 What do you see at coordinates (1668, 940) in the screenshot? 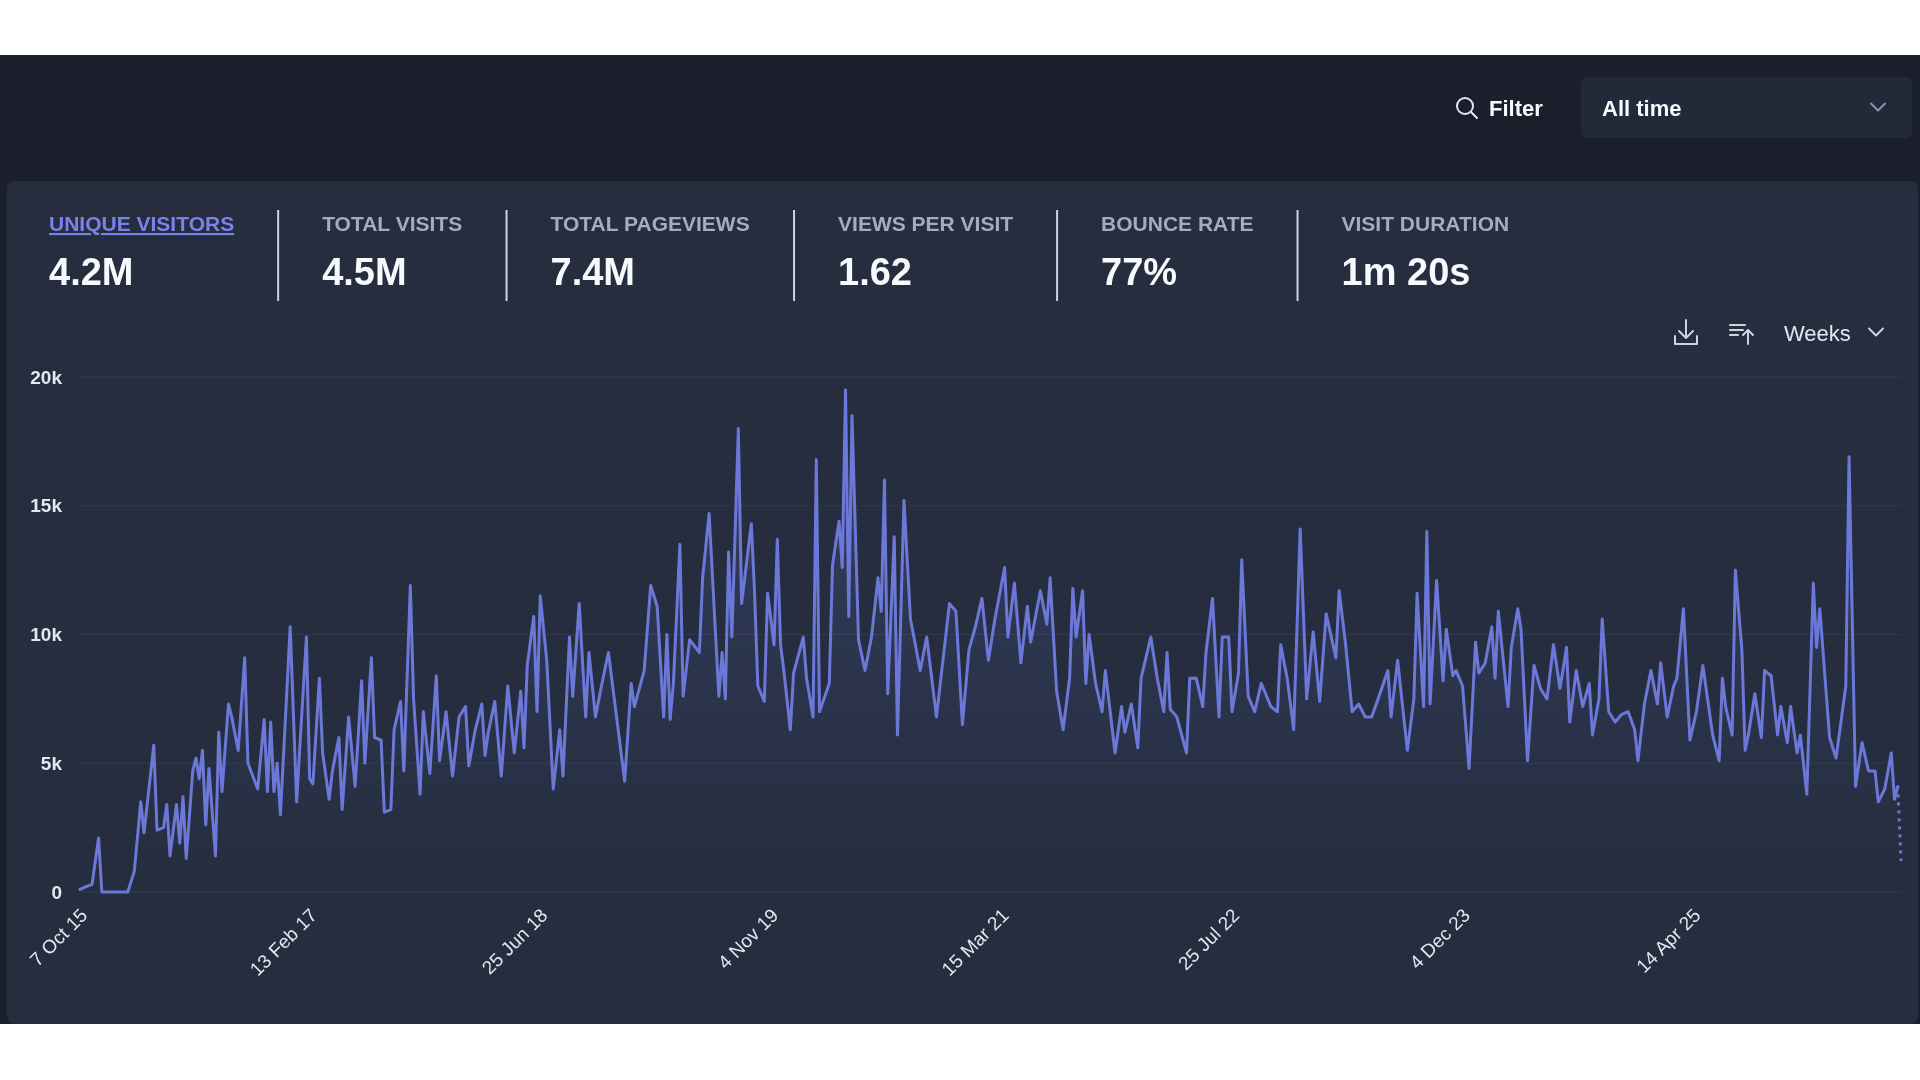
I see `x-tick-label: 14 Apr 25` at bounding box center [1668, 940].